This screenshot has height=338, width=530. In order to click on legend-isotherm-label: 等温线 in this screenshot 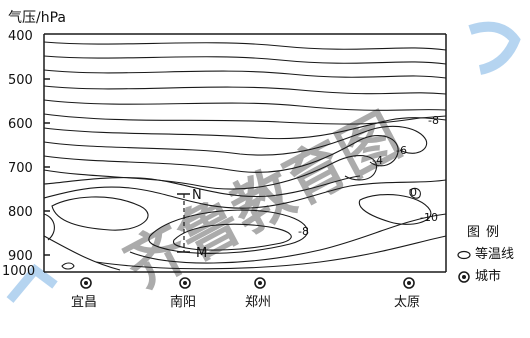, I will do `click(495, 254)`.